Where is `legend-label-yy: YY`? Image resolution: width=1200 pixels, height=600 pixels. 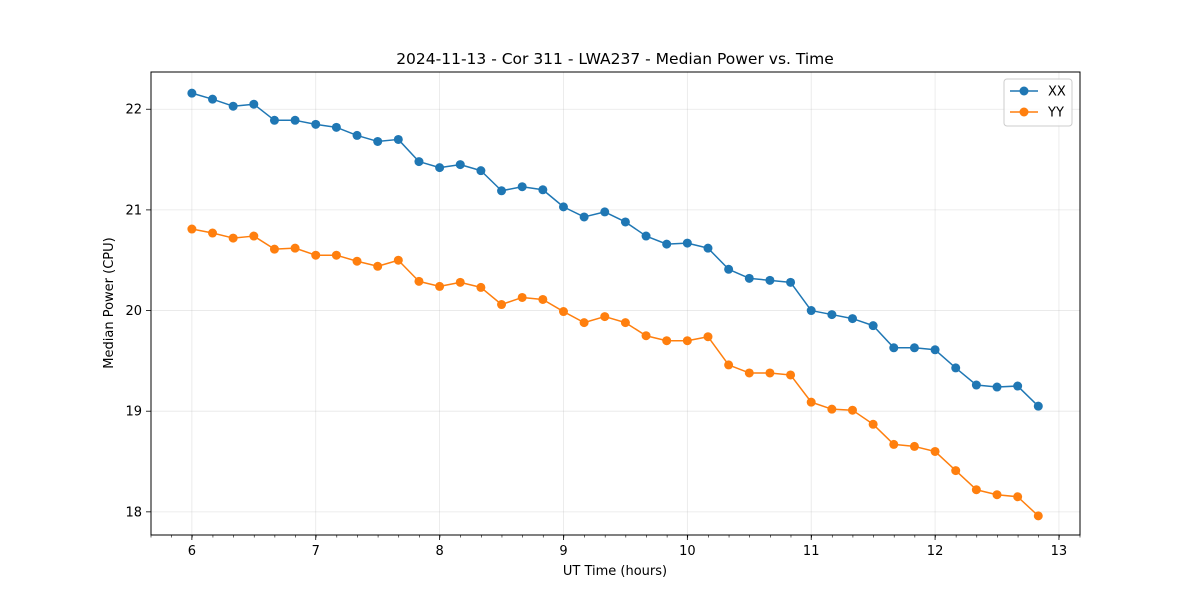 legend-label-yy: YY is located at coordinates (1055, 113).